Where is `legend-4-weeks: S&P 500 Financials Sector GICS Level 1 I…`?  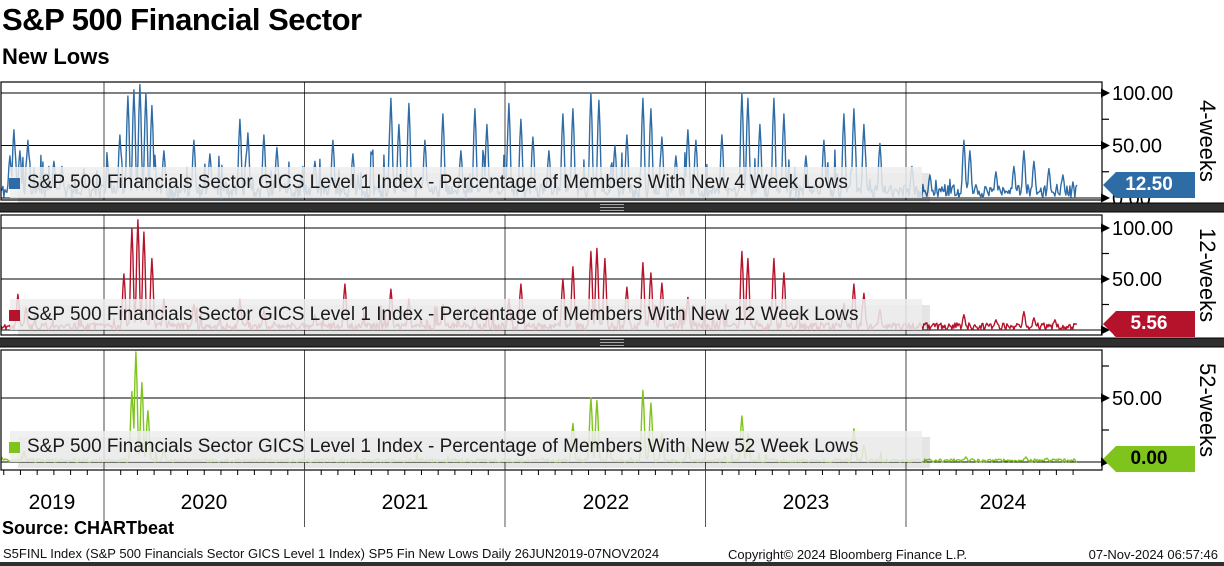 legend-4-weeks: S&P 500 Financials Sector GICS Level 1 I… is located at coordinates (428, 183).